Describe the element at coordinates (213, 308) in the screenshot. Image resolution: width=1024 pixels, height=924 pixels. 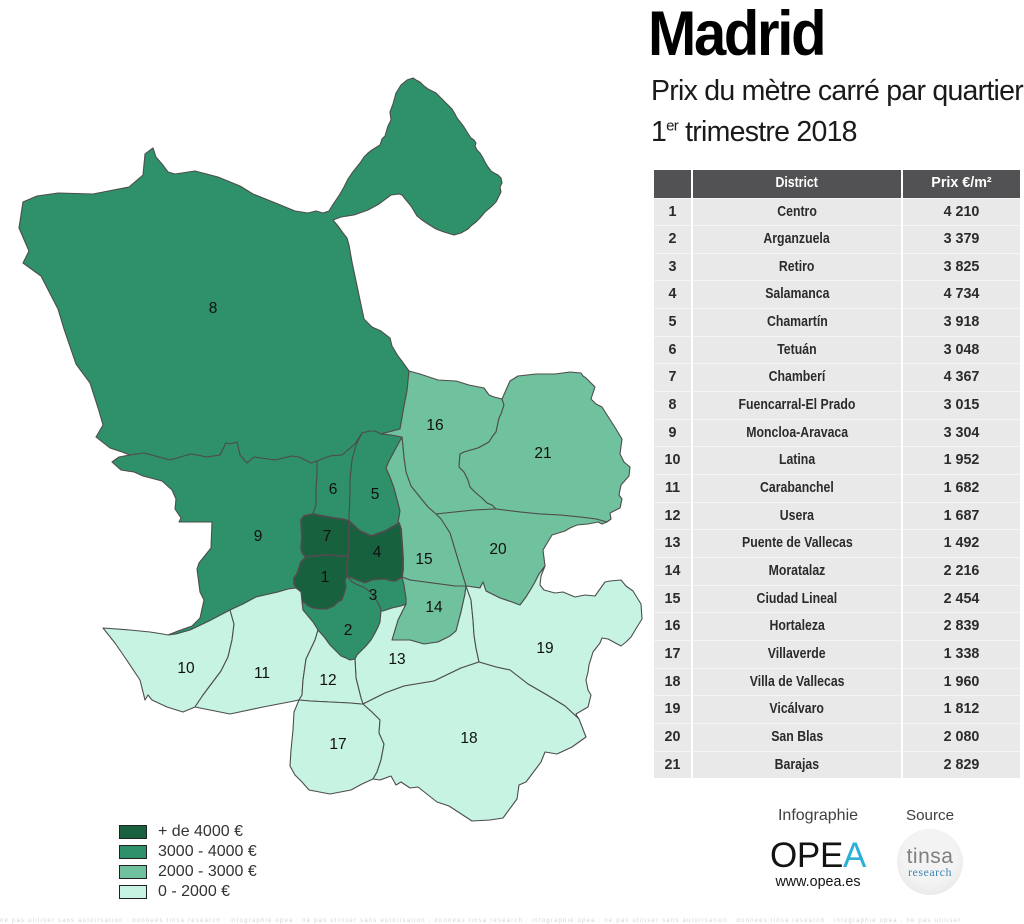
I see `svg-text: 8` at that location.